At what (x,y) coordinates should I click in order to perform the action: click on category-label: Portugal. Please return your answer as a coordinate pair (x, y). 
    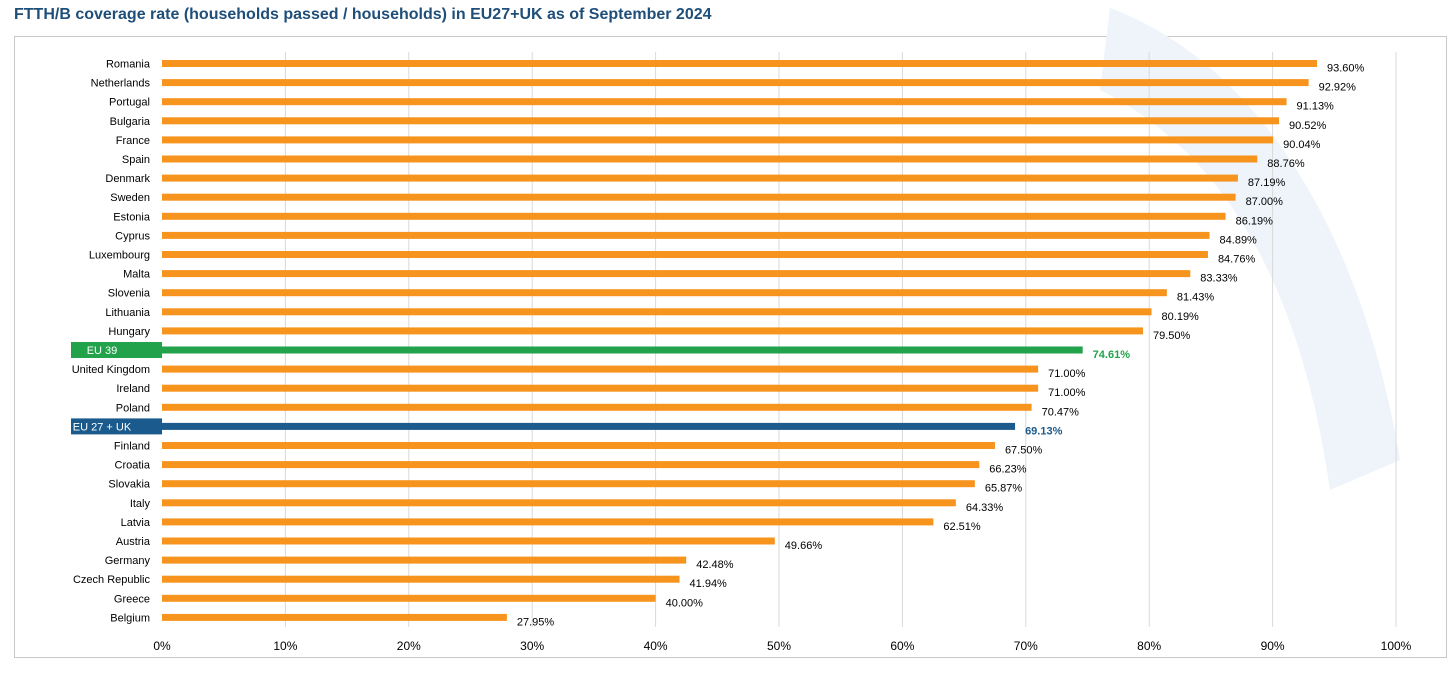
    Looking at the image, I should click on (129, 103).